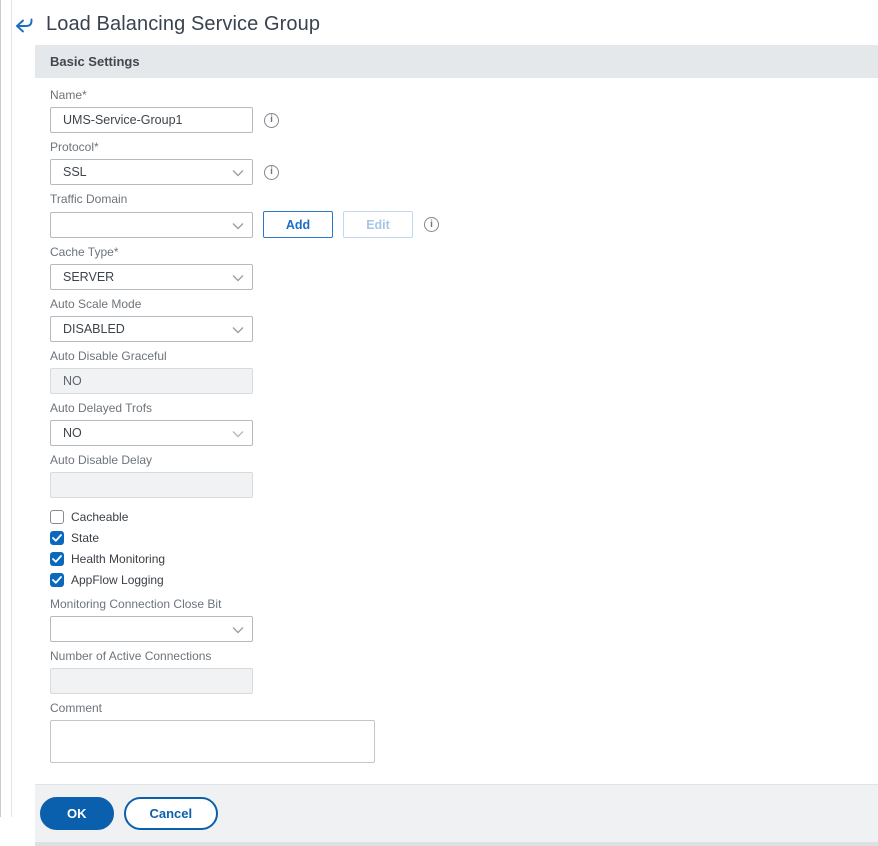 Image resolution: width=878 pixels, height=846 pixels. I want to click on cacheable-checkbox: Cacheable, so click(464, 517).